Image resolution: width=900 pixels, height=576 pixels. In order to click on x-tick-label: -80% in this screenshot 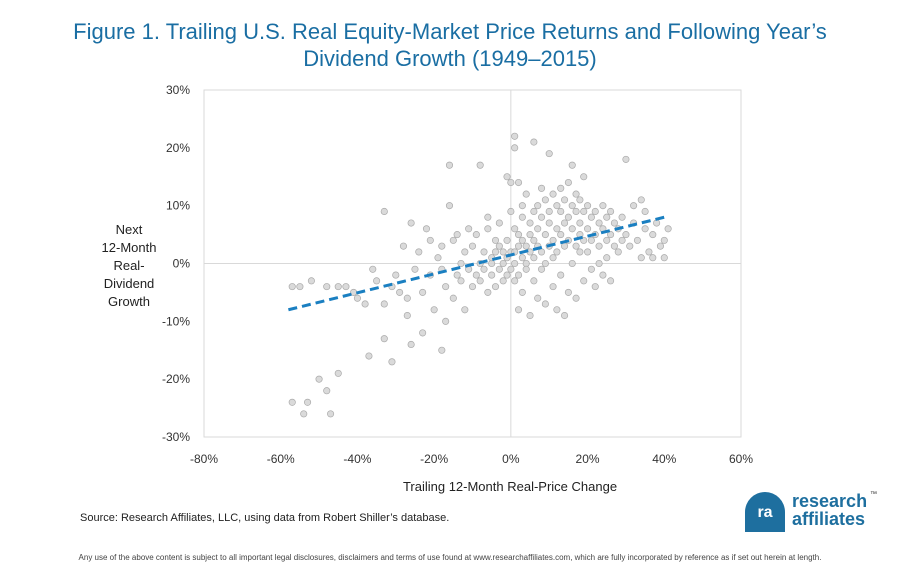, I will do `click(204, 459)`.